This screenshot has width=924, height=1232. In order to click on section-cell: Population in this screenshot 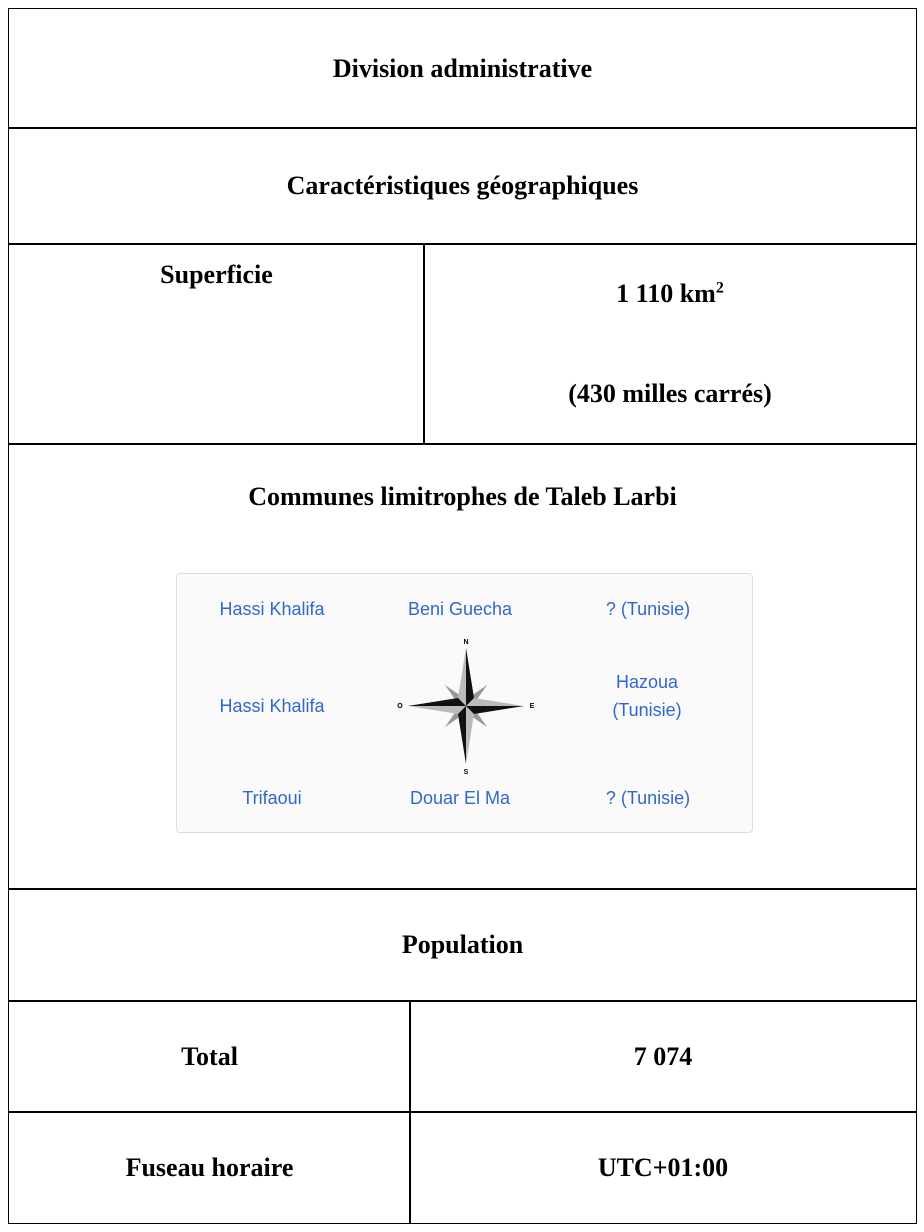, I will do `click(462, 945)`.